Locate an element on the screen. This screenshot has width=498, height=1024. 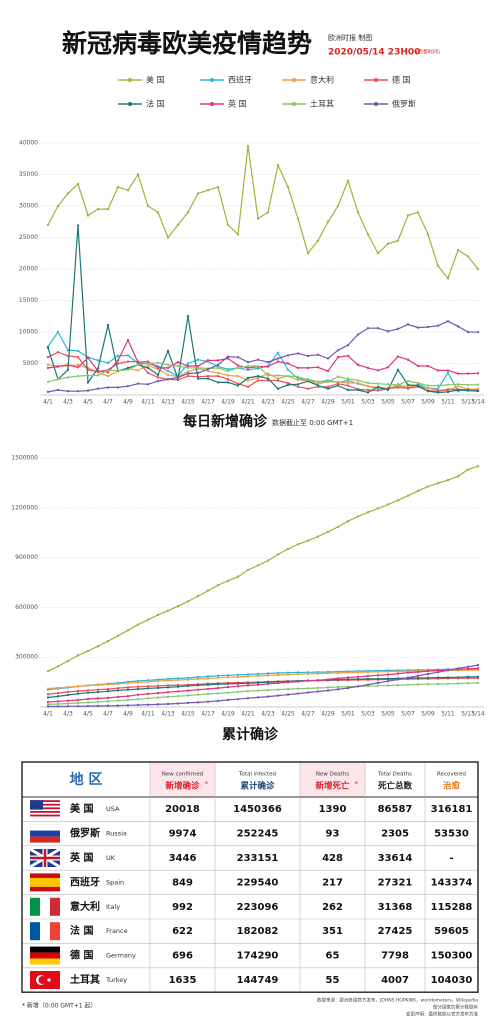
cell-value: 31368 is located at coordinates (395, 907).